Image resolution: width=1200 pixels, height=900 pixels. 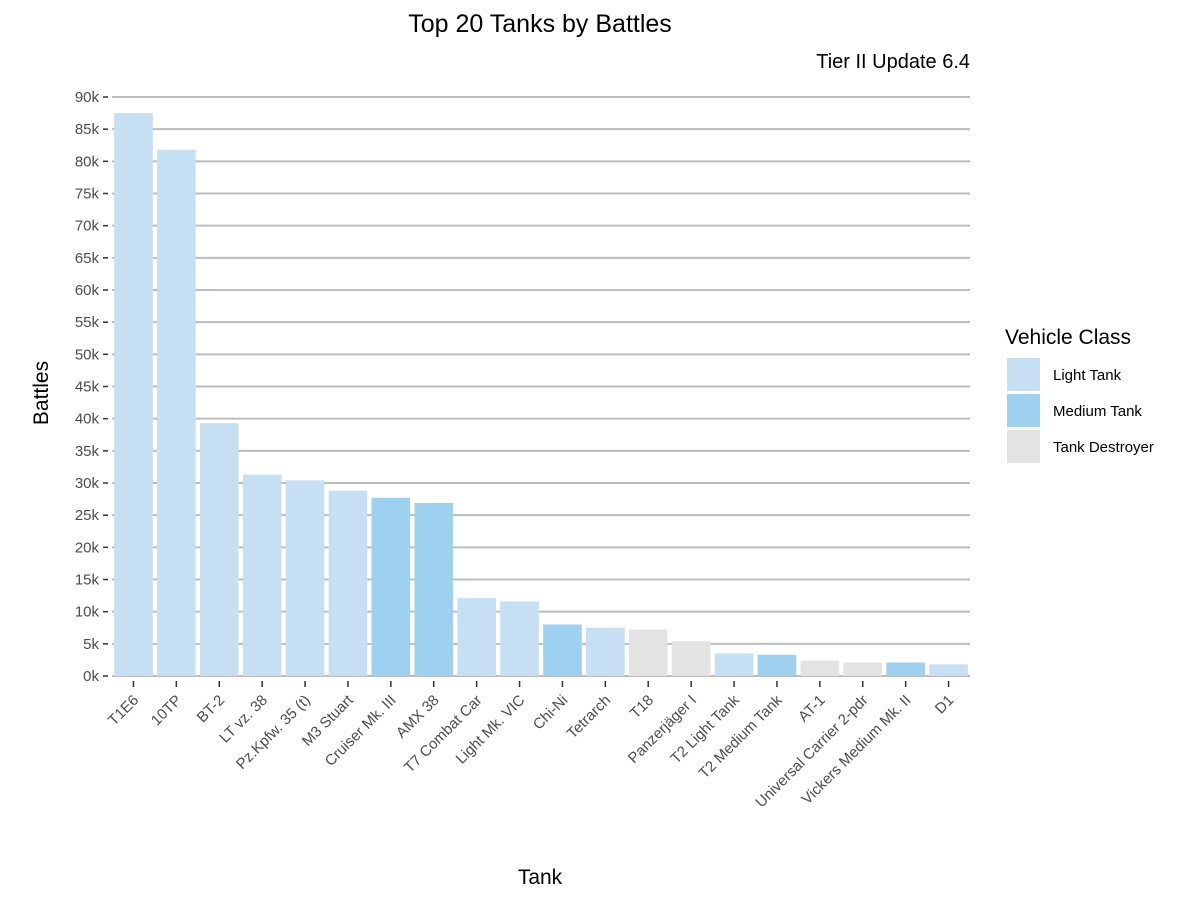 What do you see at coordinates (87, 580) in the screenshot?
I see `y-tick-label: 15k` at bounding box center [87, 580].